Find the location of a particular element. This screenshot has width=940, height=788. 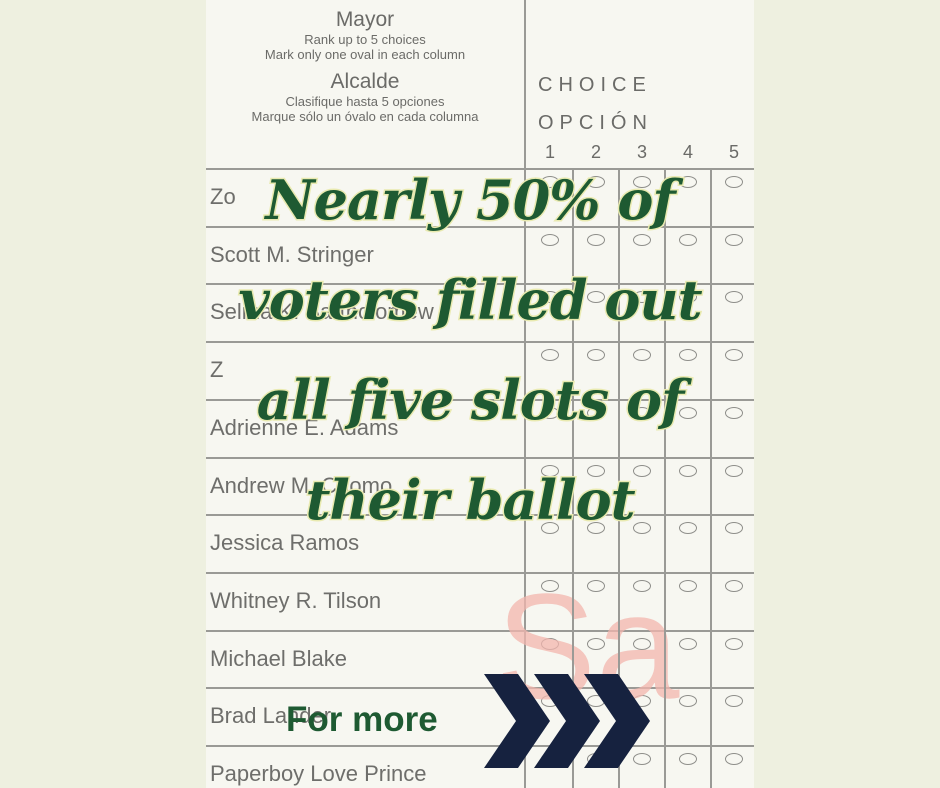

column-number-3: 3 is located at coordinates (641, 152).